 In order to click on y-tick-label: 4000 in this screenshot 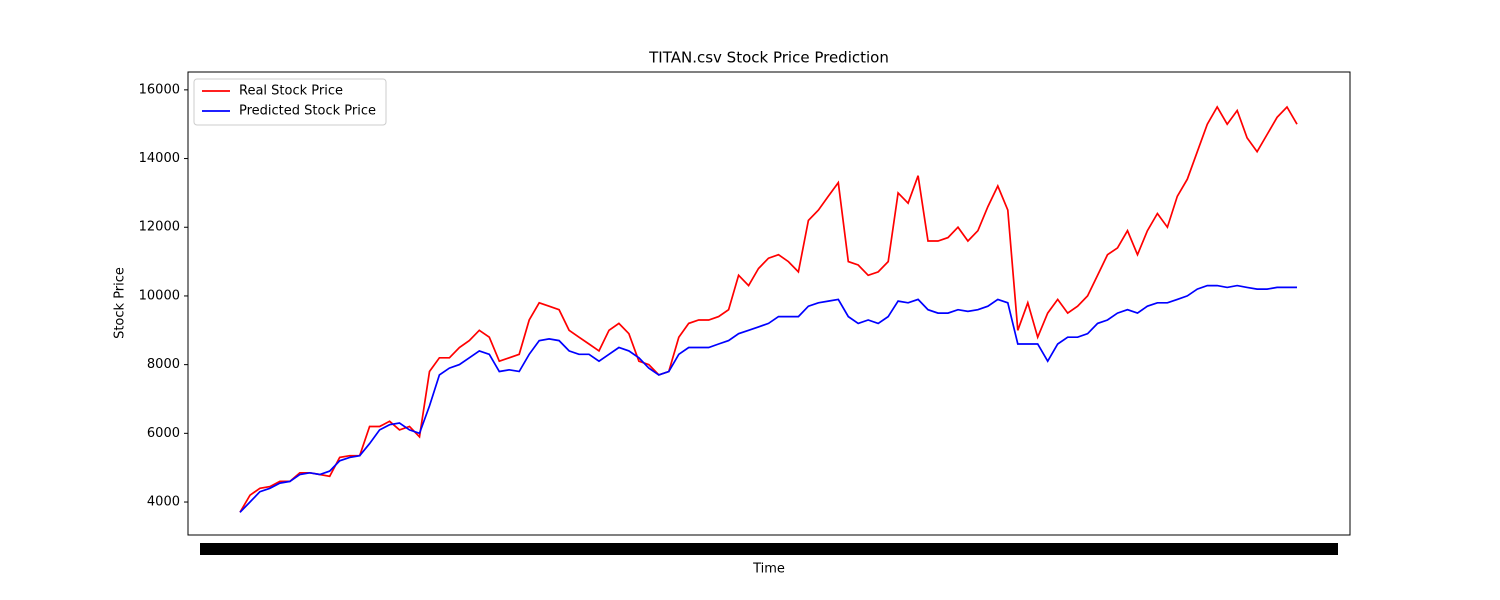, I will do `click(163, 502)`.